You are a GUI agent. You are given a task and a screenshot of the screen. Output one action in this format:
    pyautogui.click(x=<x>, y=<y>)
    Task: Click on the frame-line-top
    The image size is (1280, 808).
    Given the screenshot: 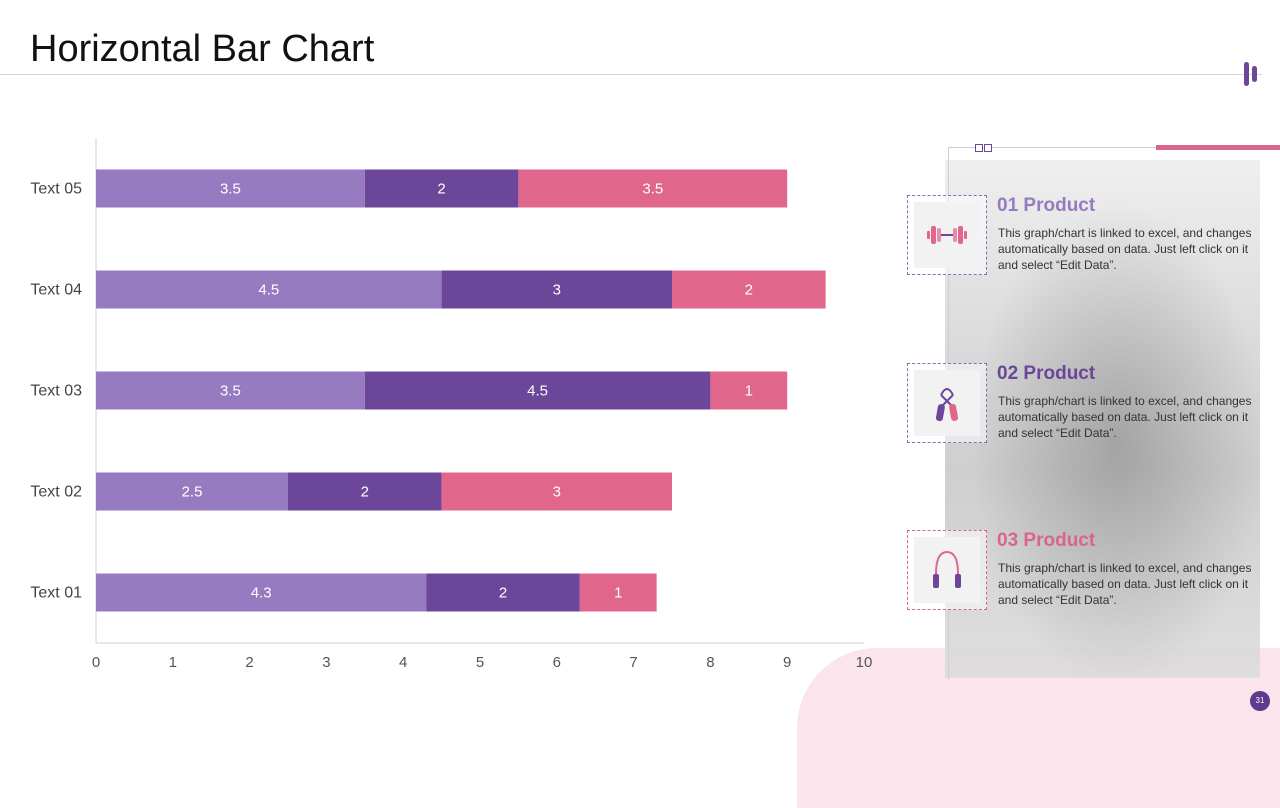 What is the action you would take?
    pyautogui.click(x=1053, y=147)
    